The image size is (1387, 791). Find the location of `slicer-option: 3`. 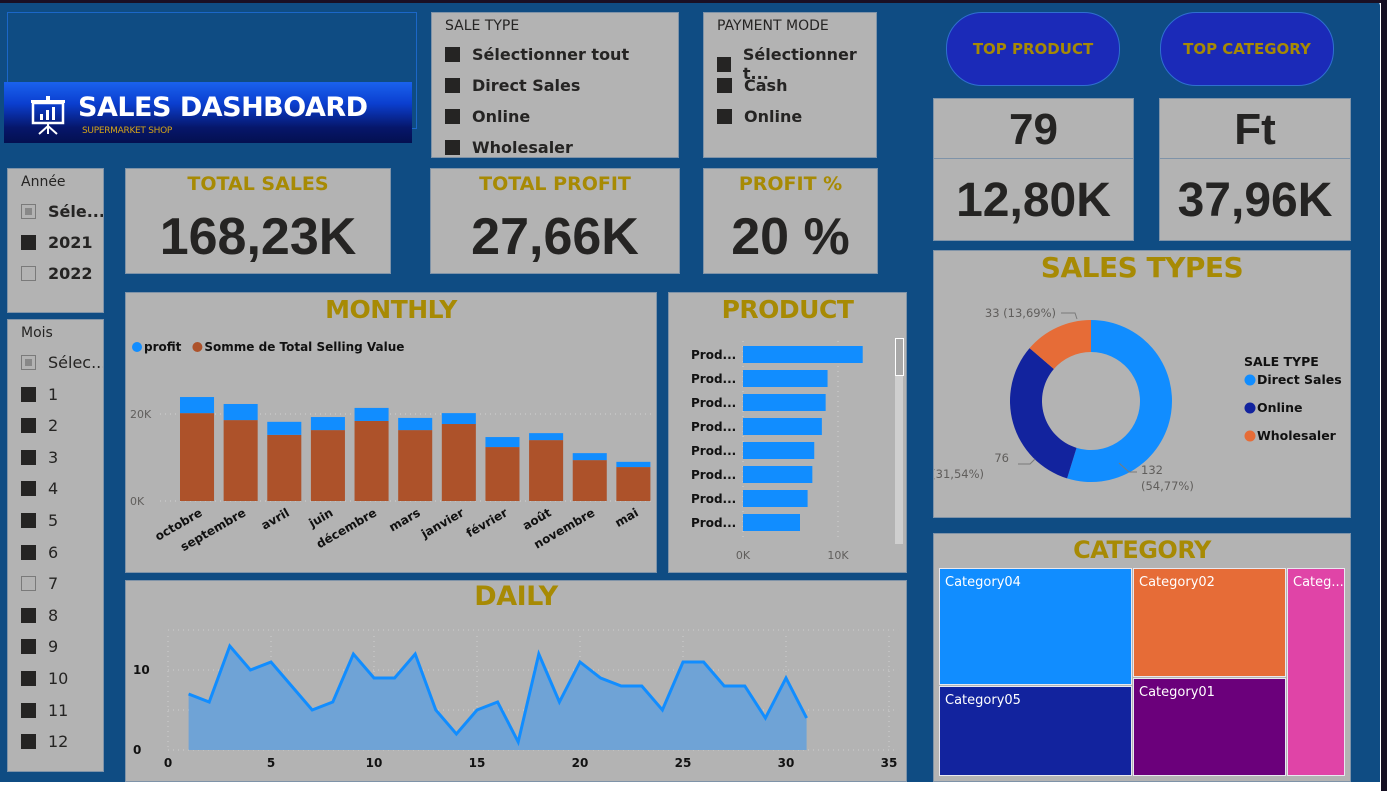

slicer-option: 3 is located at coordinates (39, 457).